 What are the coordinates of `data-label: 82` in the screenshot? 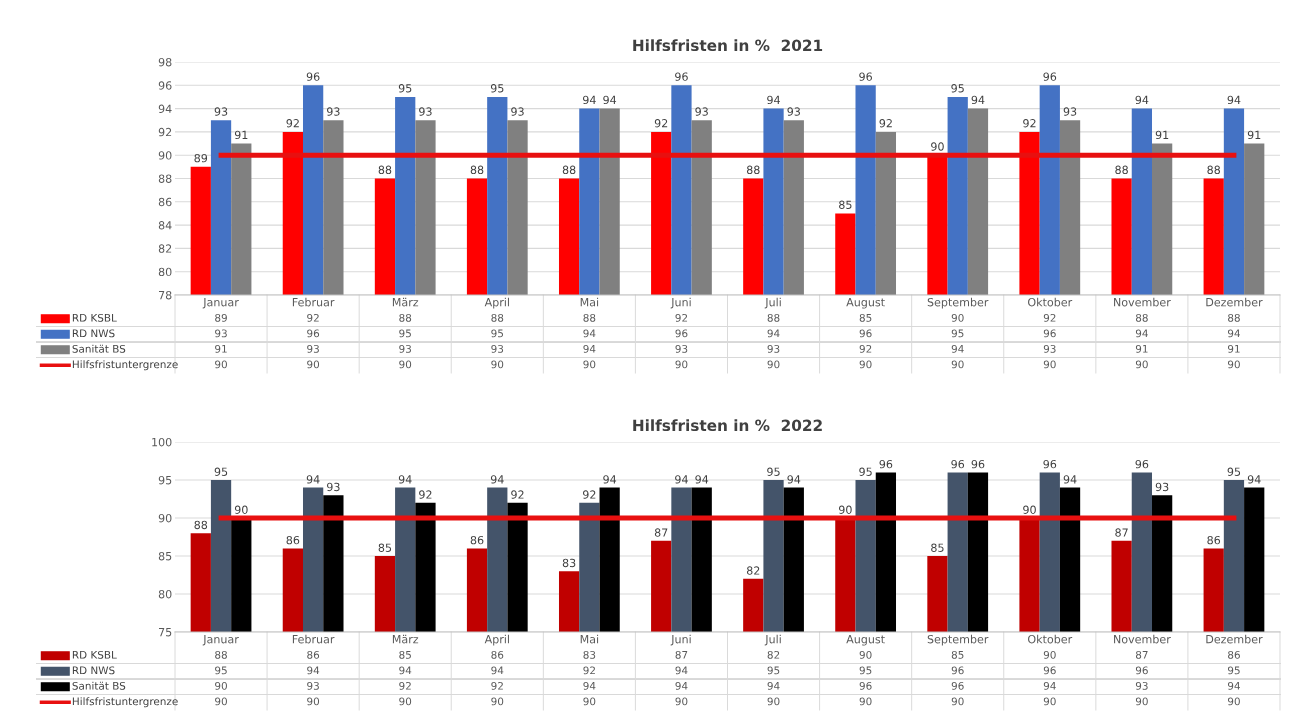 It's located at (753, 570).